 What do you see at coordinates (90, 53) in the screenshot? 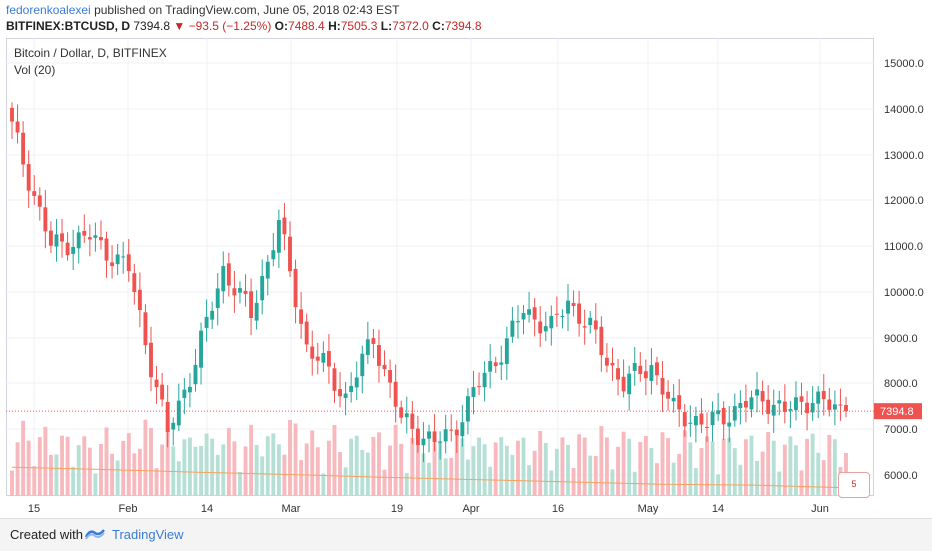
I see `chart-title: Bitcoin / Dollar, D, BITFINEX` at bounding box center [90, 53].